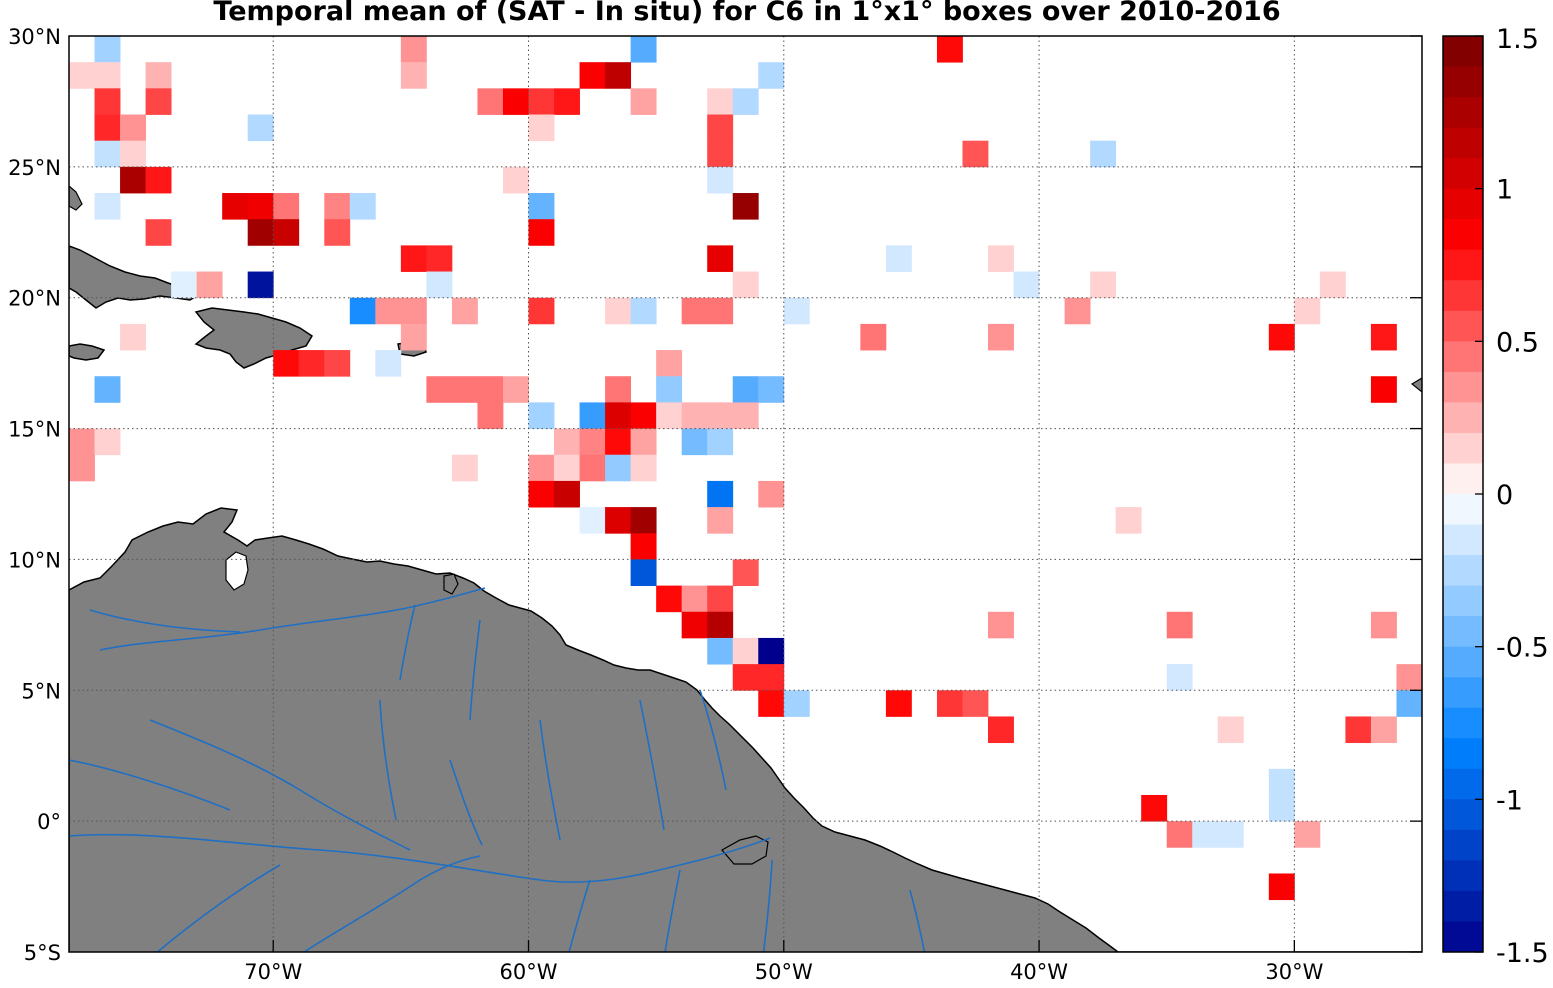 The height and width of the screenshot is (988, 1553). Describe the element at coordinates (218, 908) in the screenshot. I see `purus-river` at that location.